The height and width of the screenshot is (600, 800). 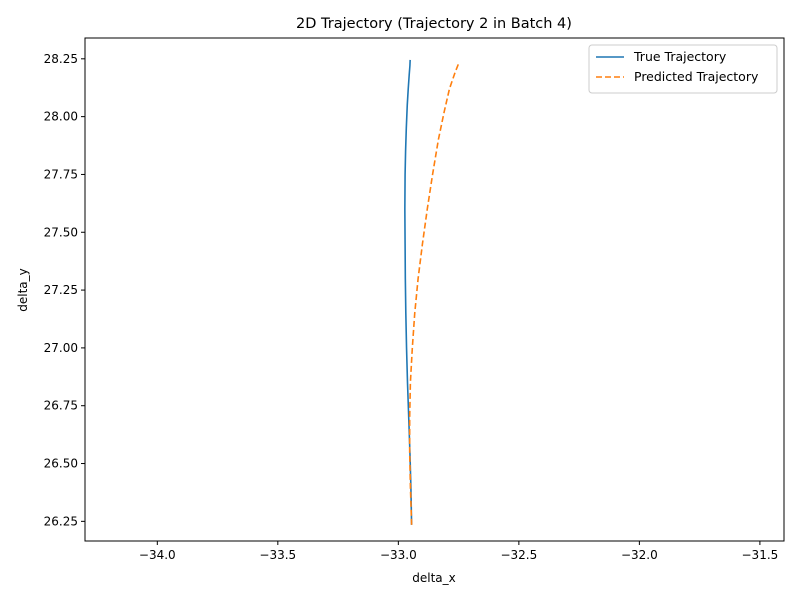 What do you see at coordinates (61, 348) in the screenshot?
I see `y-tick-label: 27.00` at bounding box center [61, 348].